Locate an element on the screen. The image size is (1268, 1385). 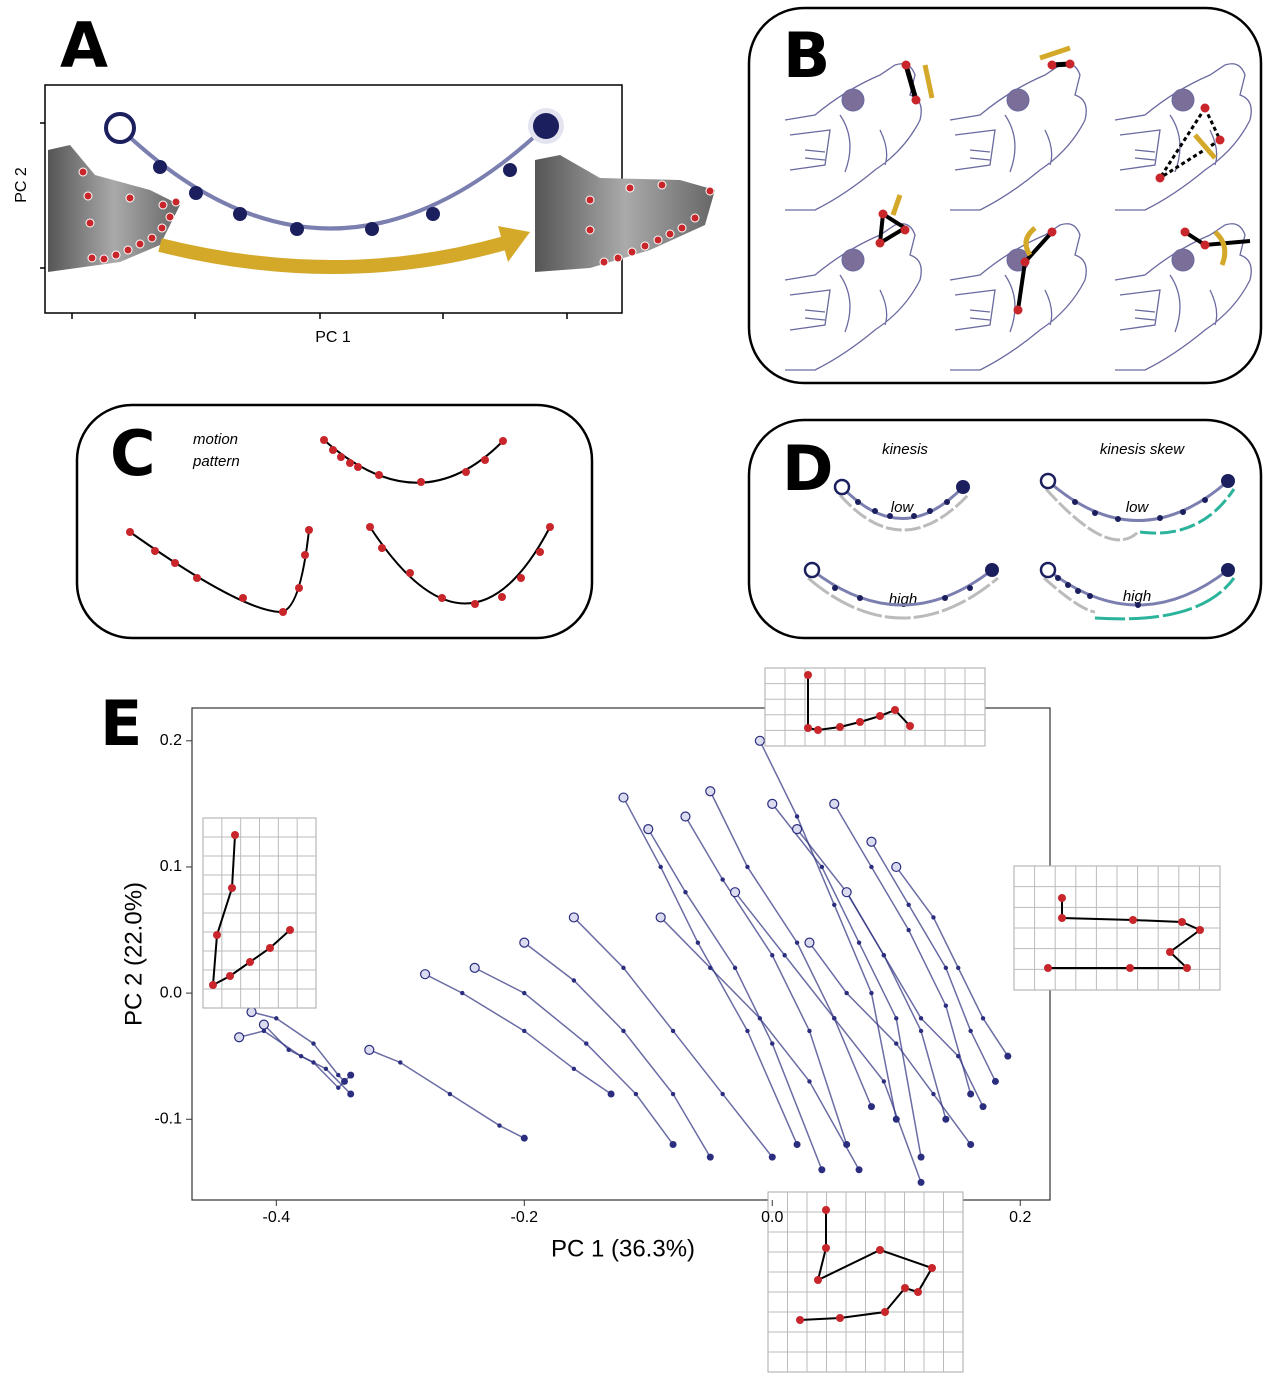
y-tick-label: 0.2 is located at coordinates (171, 740).